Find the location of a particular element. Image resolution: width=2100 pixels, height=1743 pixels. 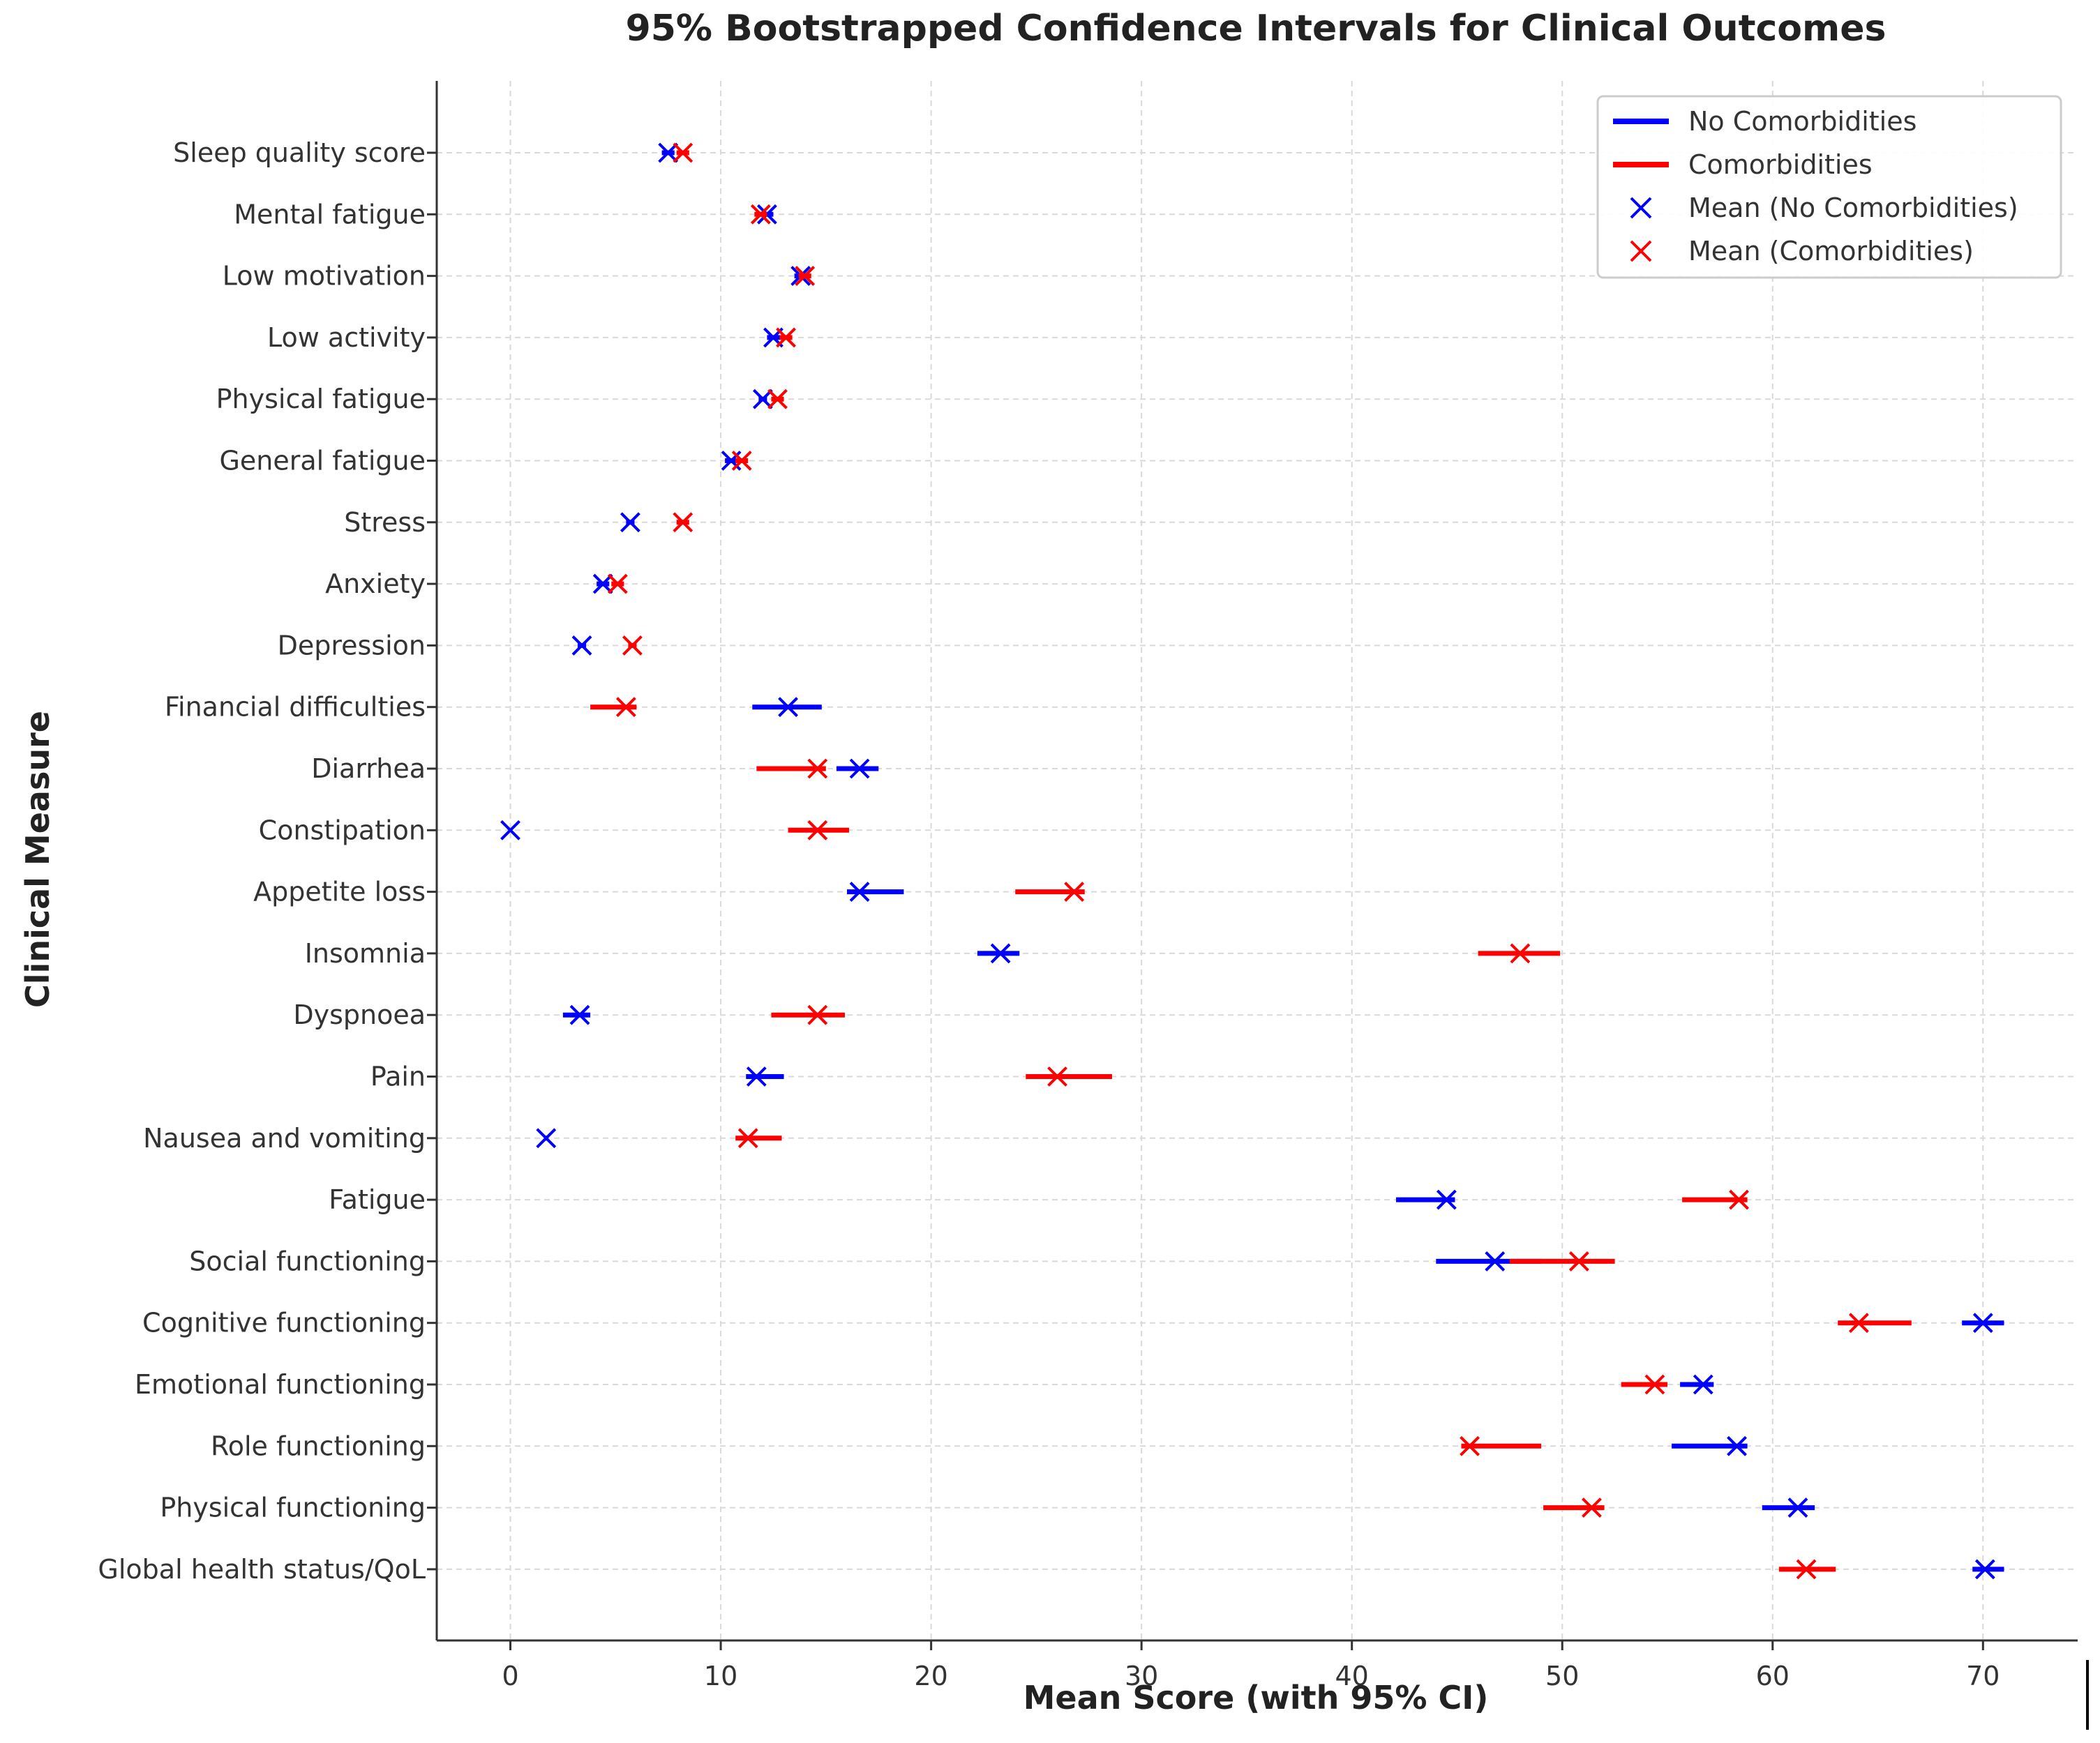

y-tick-label: Financial difficulties is located at coordinates (295, 707).